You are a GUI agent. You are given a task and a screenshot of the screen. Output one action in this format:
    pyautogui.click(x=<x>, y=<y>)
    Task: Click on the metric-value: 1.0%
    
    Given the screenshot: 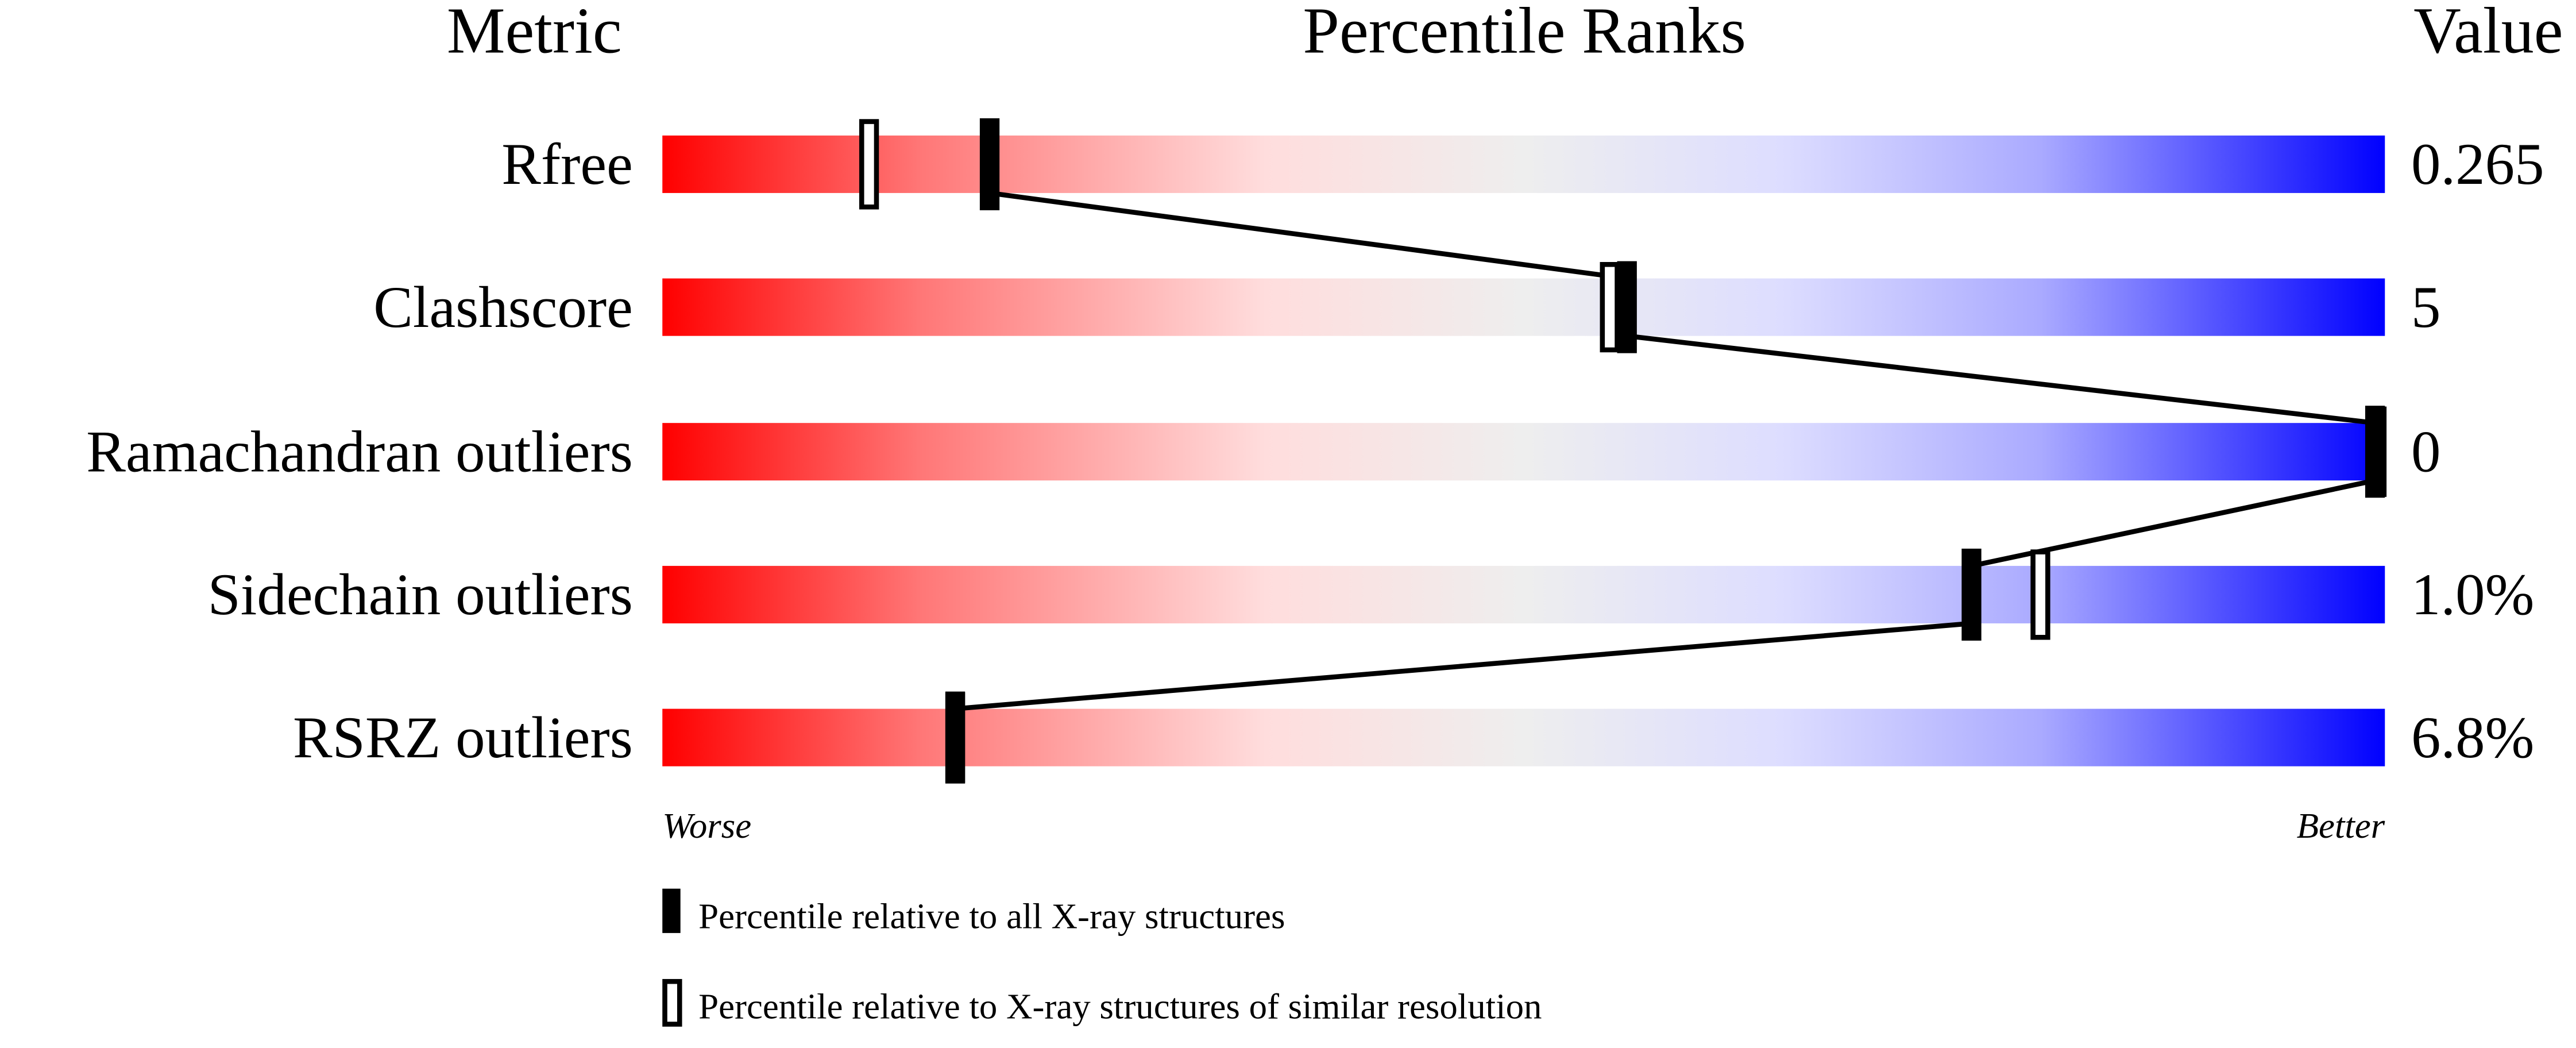 What is the action you would take?
    pyautogui.click(x=2472, y=594)
    